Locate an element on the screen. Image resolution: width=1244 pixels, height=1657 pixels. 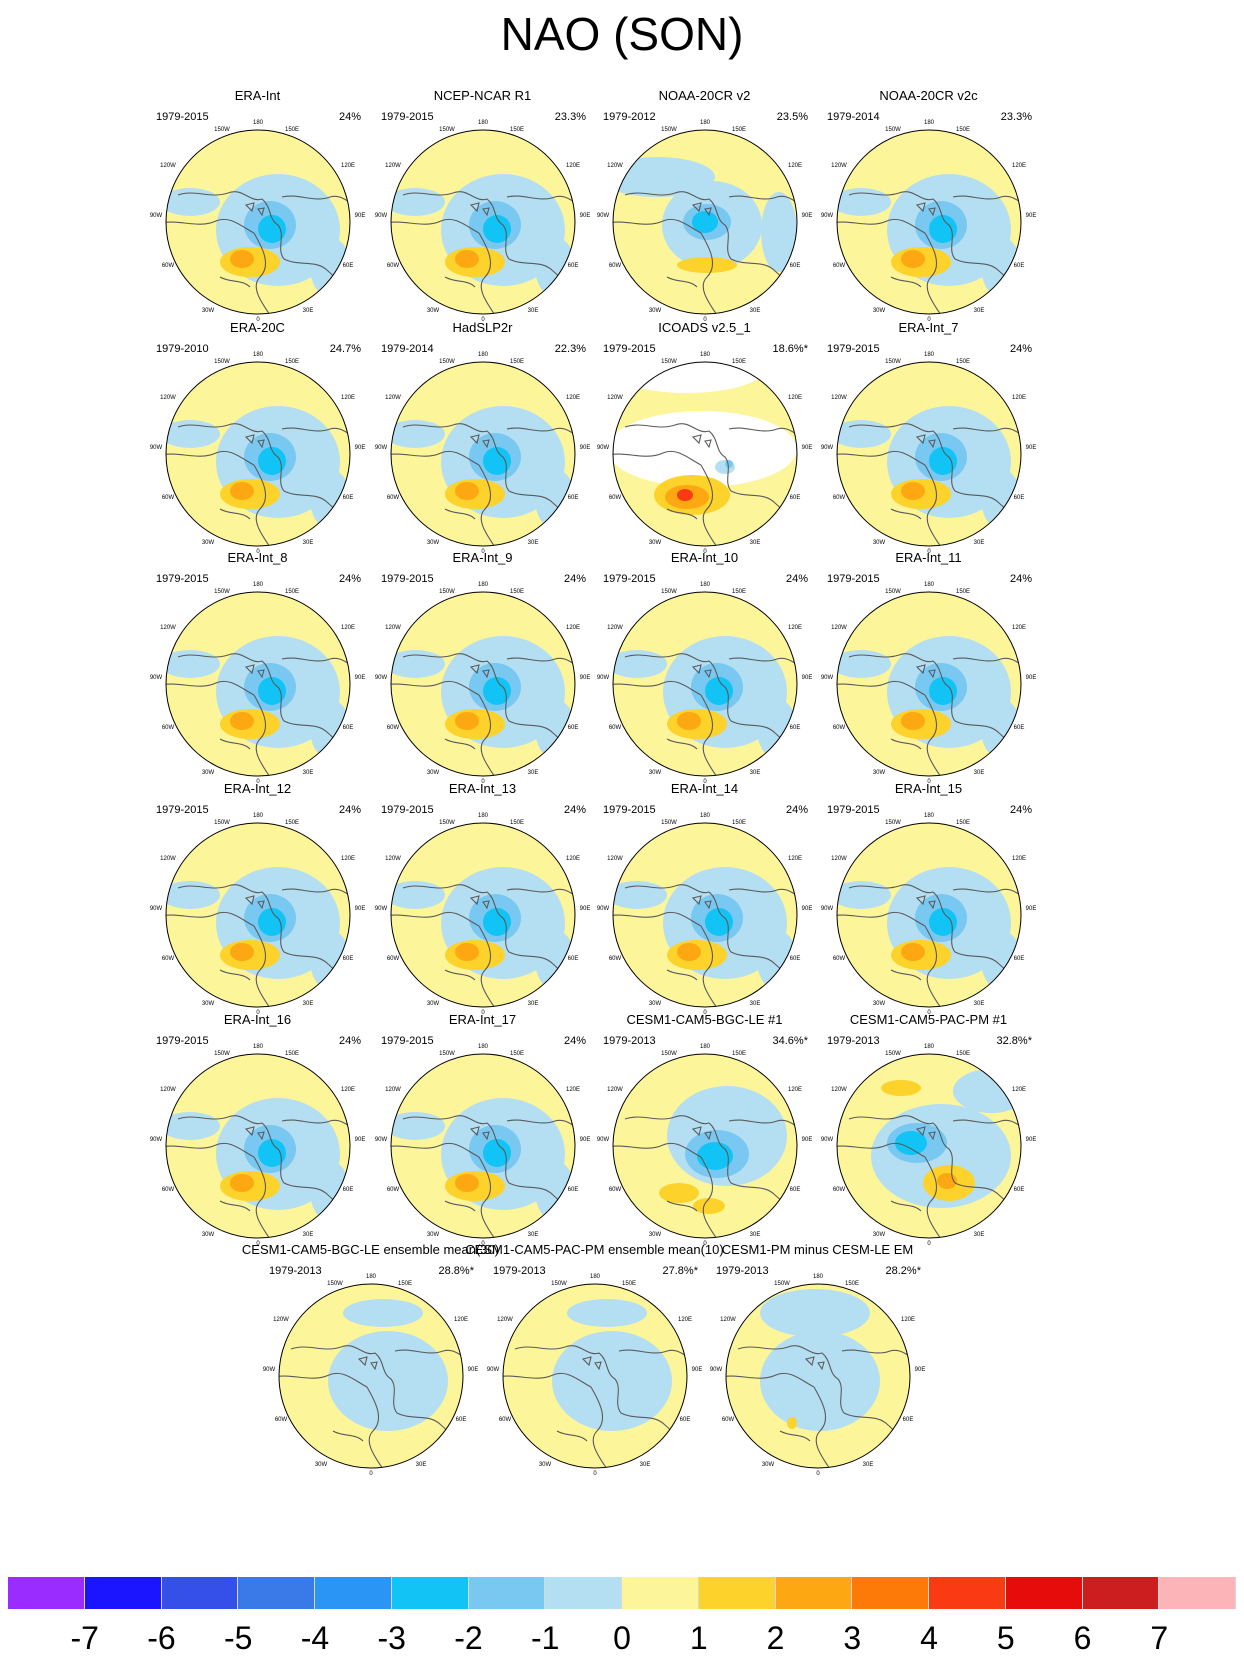
longitude-label: 90E is located at coordinates (585, 1140).